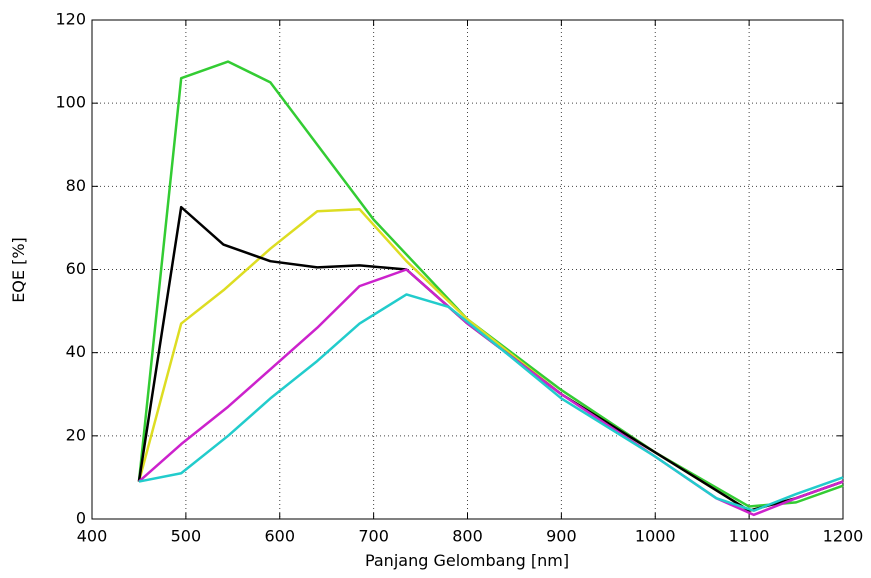  What do you see at coordinates (467, 560) in the screenshot?
I see `x-axis-label: Panjang Gelombang [nm]` at bounding box center [467, 560].